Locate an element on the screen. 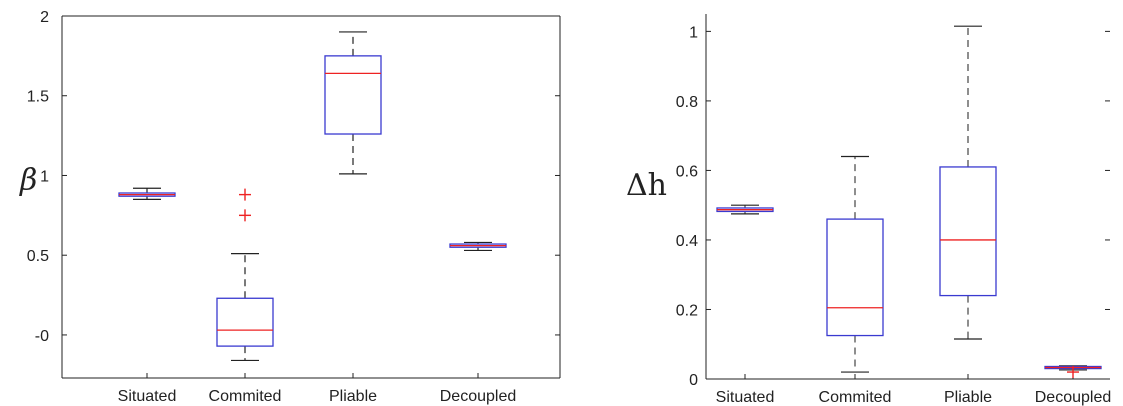 This screenshot has width=1123, height=406. y-tick-label: 0 is located at coordinates (693, 380).